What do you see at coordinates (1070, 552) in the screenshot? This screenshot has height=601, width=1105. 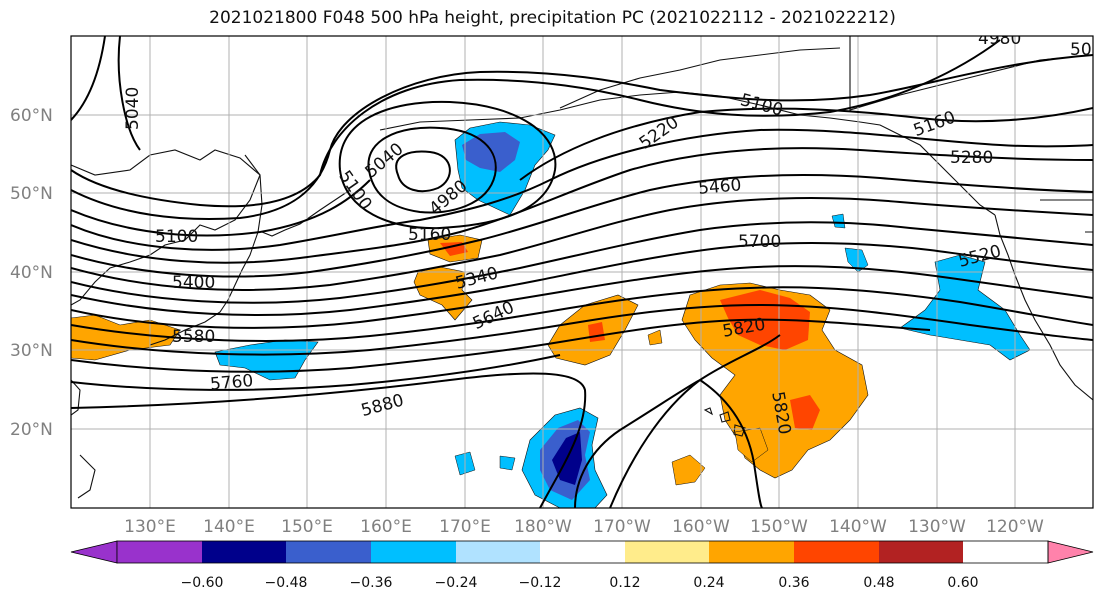 I see `colorbar-extend-right` at bounding box center [1070, 552].